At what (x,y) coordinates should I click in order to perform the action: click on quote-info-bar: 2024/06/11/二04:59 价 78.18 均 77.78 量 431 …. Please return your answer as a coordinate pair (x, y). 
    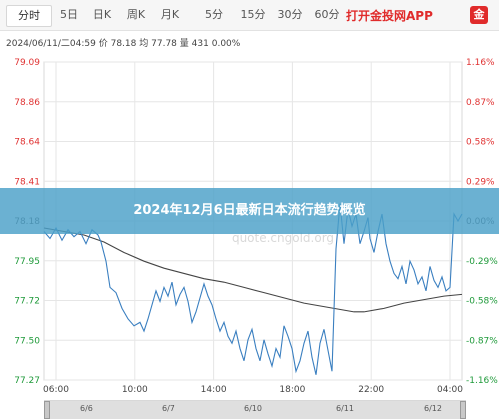
    Looking at the image, I should click on (123, 42).